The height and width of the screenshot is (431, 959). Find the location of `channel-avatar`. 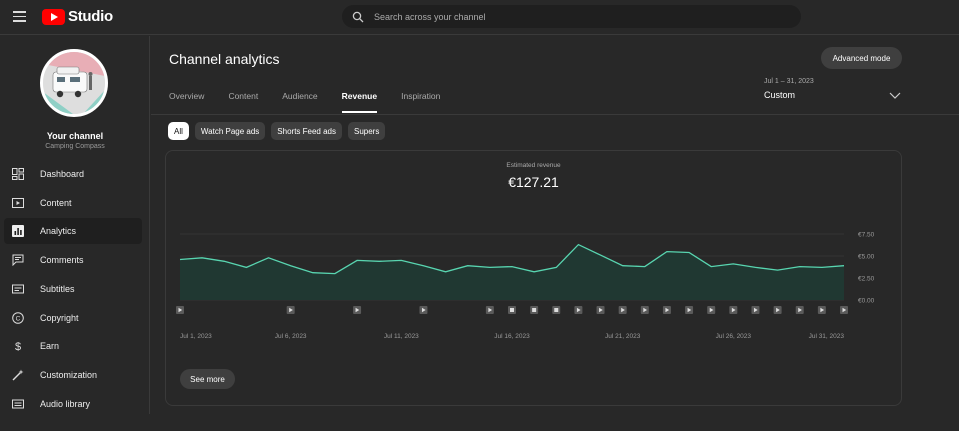

channel-avatar is located at coordinates (74, 83).